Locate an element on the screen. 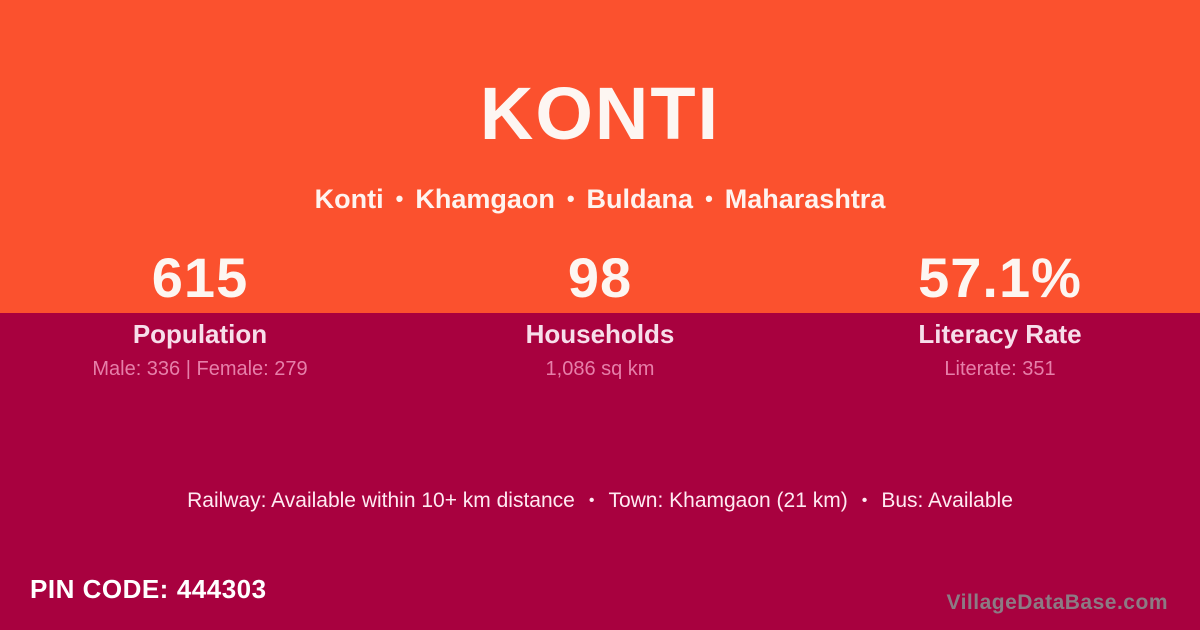  pin-code-value: 444303 is located at coordinates (221, 589).